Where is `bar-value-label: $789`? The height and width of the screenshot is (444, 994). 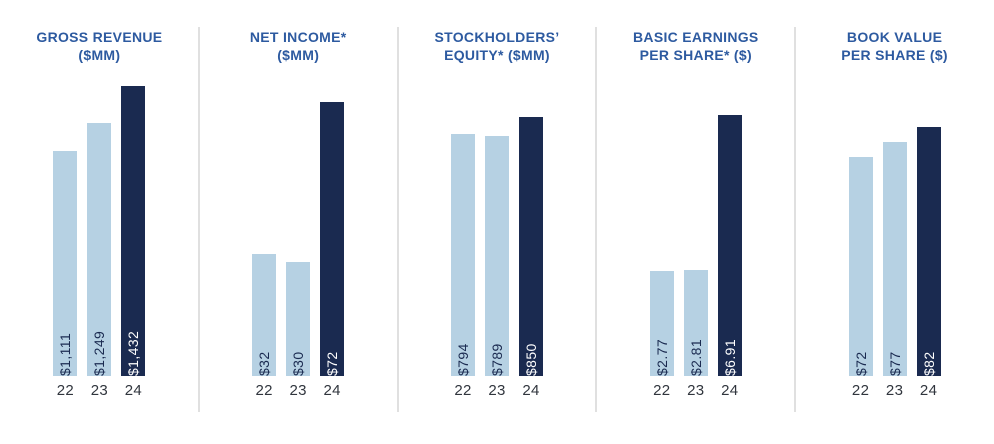 bar-value-label: $789 is located at coordinates (496, 359).